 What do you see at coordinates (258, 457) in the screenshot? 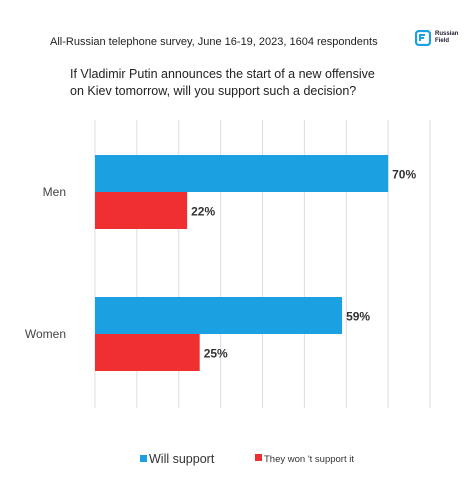
I see `legend-swatch-wont-support` at bounding box center [258, 457].